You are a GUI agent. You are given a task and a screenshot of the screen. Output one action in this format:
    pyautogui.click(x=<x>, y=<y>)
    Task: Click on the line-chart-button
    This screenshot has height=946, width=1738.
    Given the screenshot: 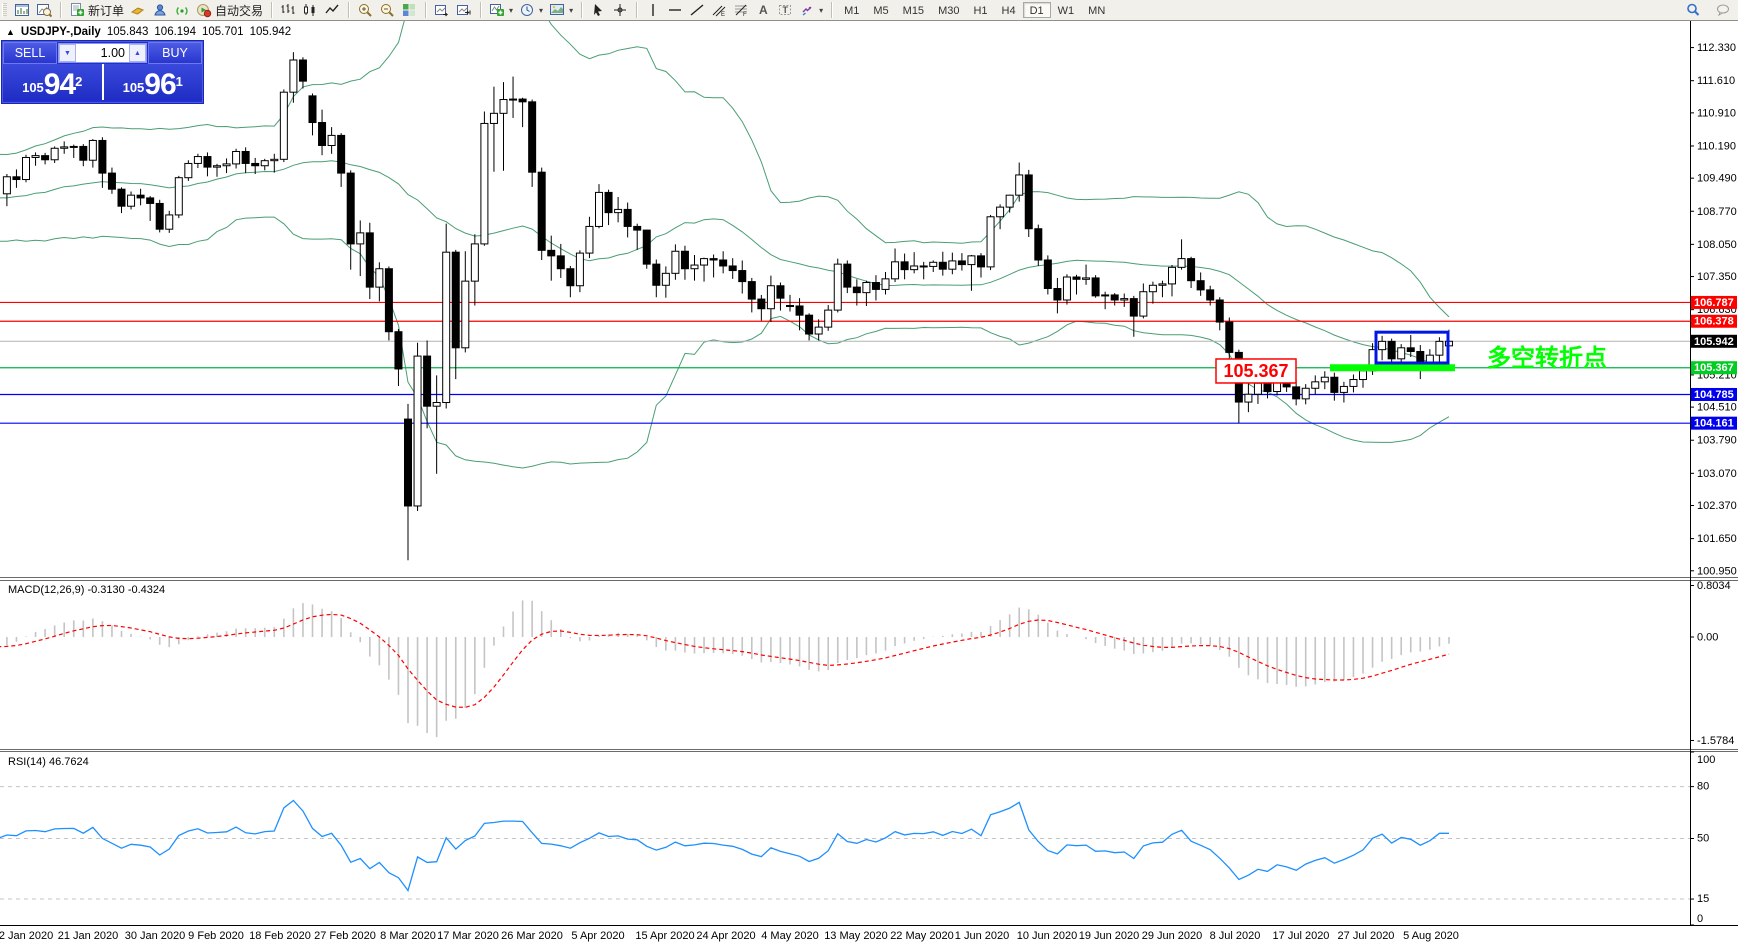 What is the action you would take?
    pyautogui.click(x=332, y=10)
    